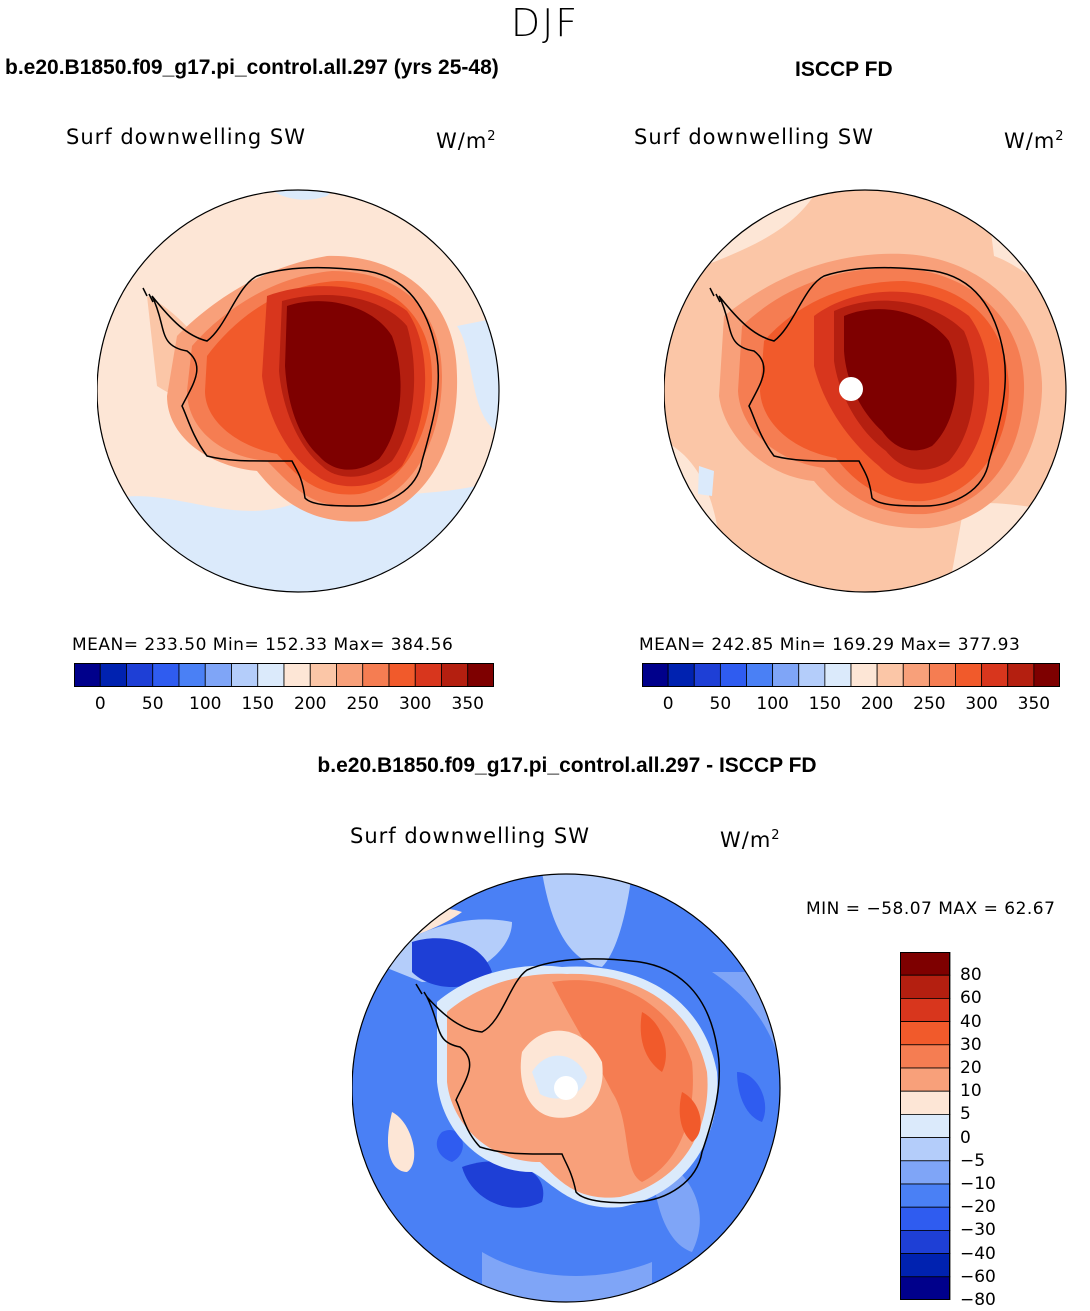  I want to click on colorbar-tick-label: −20, so click(978, 1207).